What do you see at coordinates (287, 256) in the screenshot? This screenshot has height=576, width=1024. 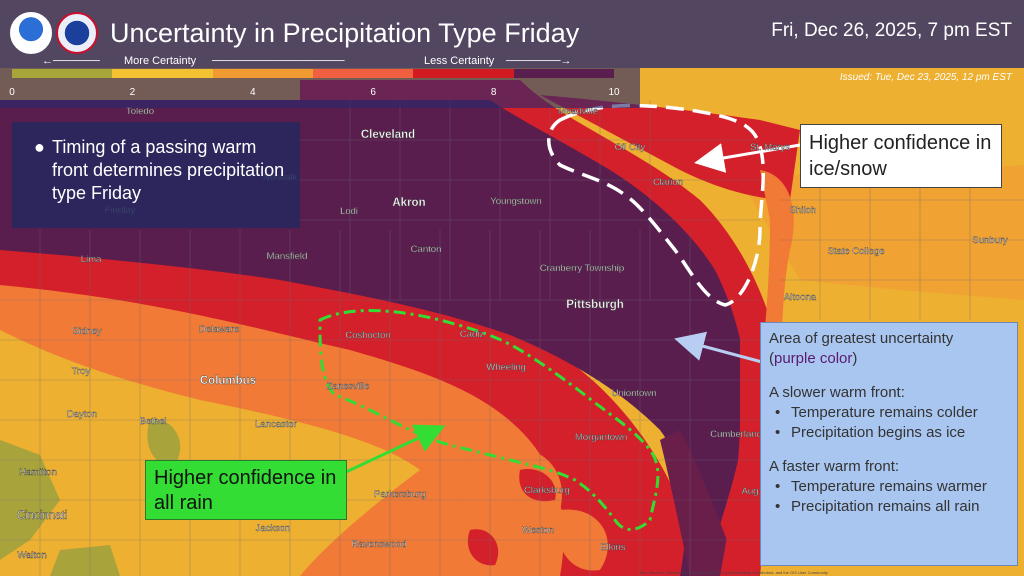 I see `city-label: Mansfield` at bounding box center [287, 256].